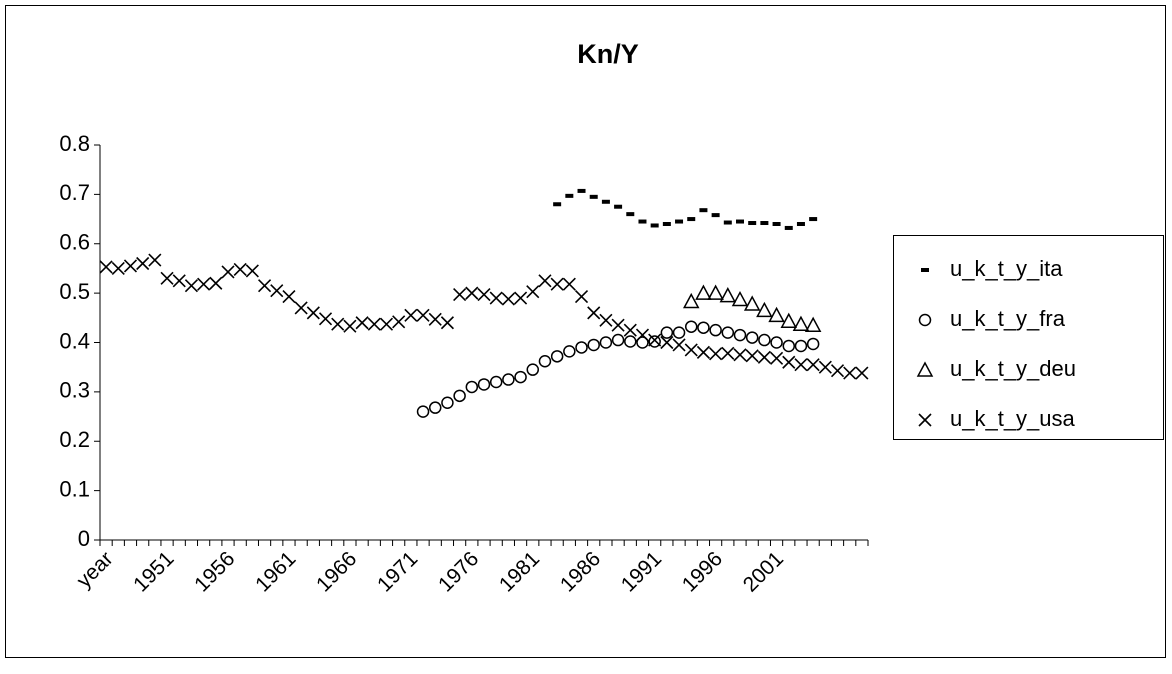  What do you see at coordinates (74, 488) in the screenshot?
I see `y-tick-label: 0.1` at bounding box center [74, 488].